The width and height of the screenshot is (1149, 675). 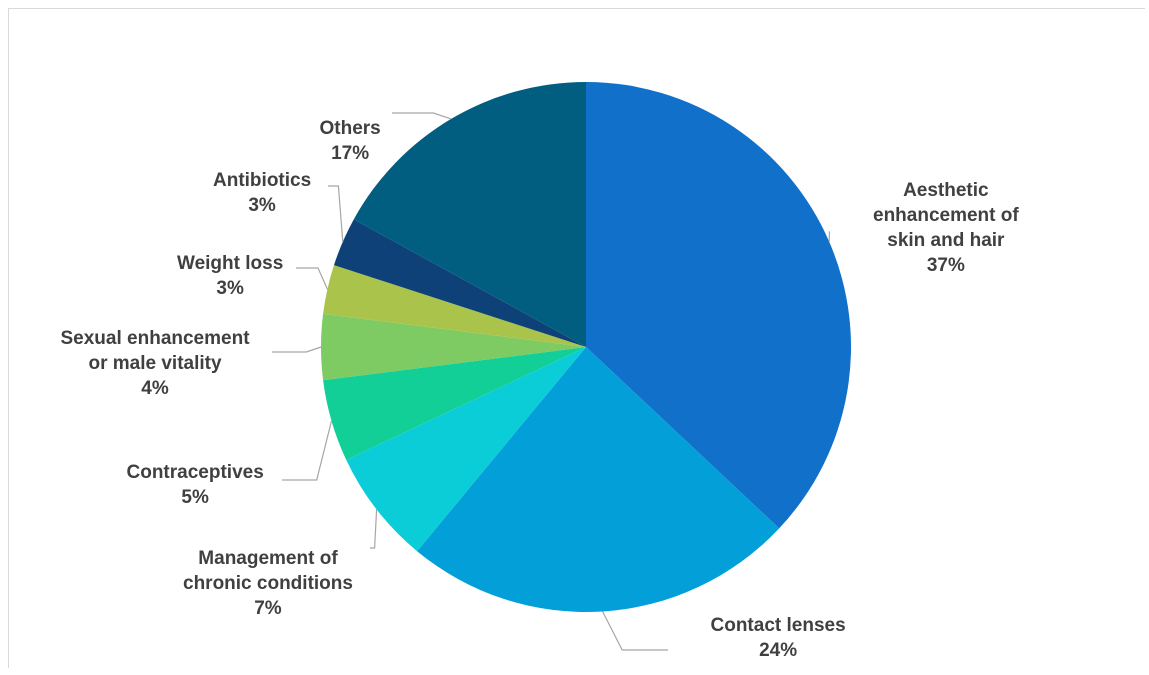 What do you see at coordinates (195, 497) in the screenshot?
I see `slice-percent: 5%` at bounding box center [195, 497].